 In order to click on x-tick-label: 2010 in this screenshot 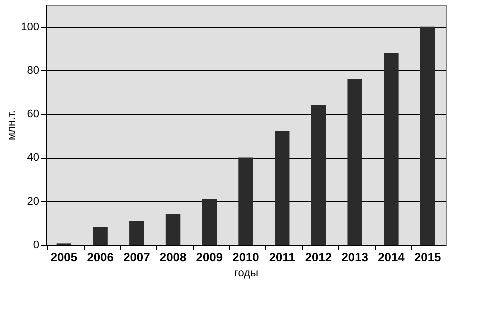, I will do `click(246, 257)`.